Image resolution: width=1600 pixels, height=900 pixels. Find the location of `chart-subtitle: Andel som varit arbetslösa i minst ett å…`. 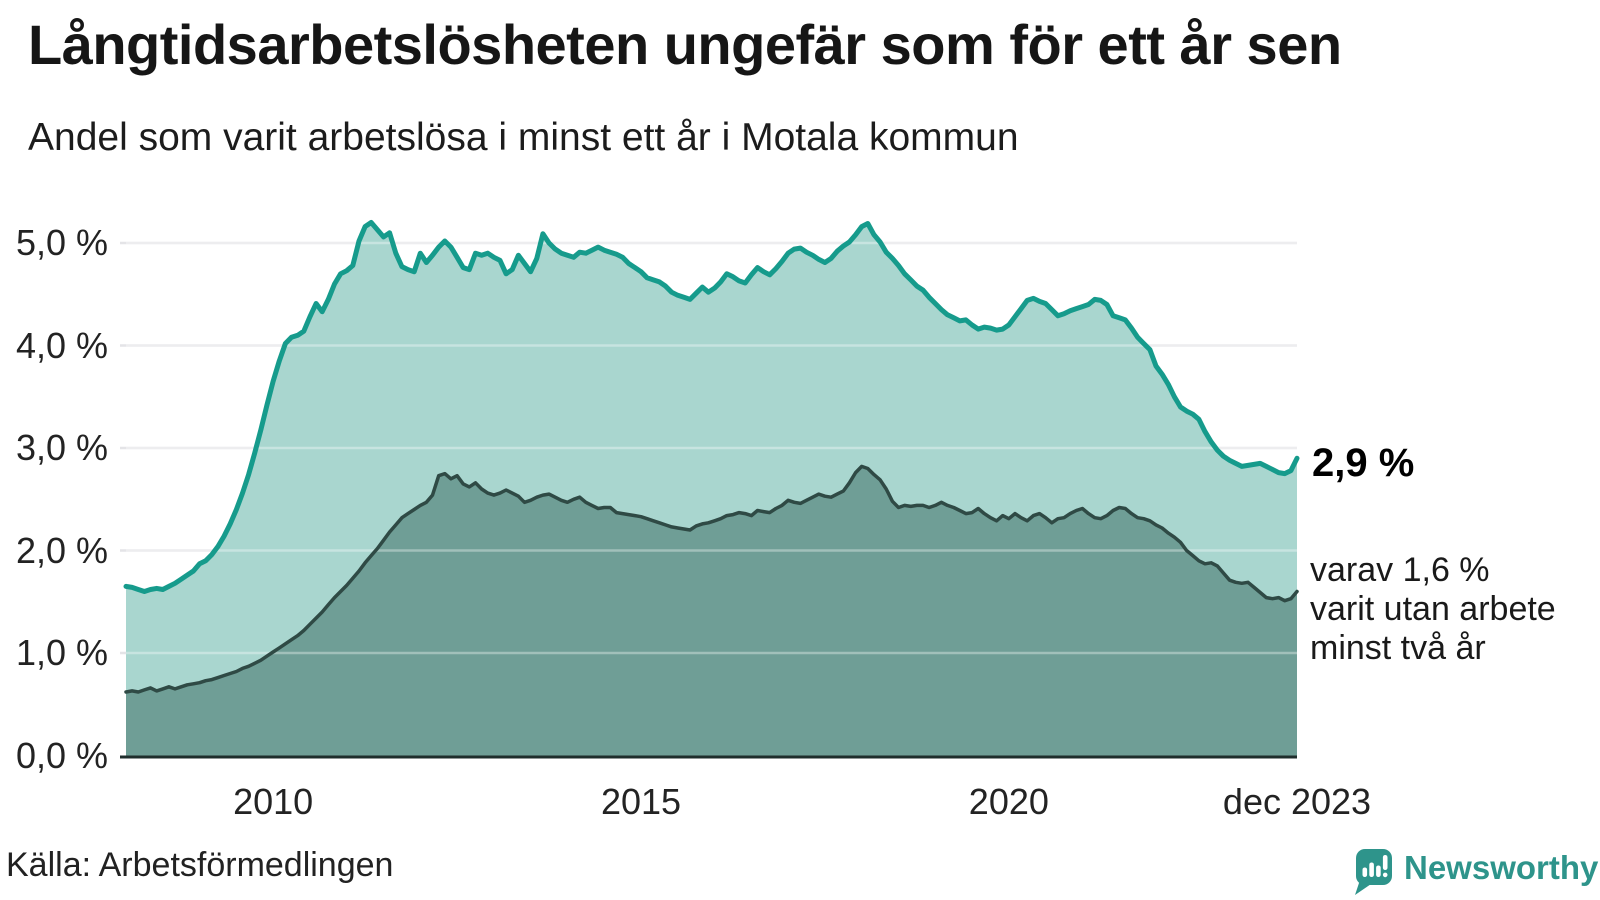

chart-subtitle: Andel som varit arbetslösa i minst ett å… is located at coordinates (523, 137).